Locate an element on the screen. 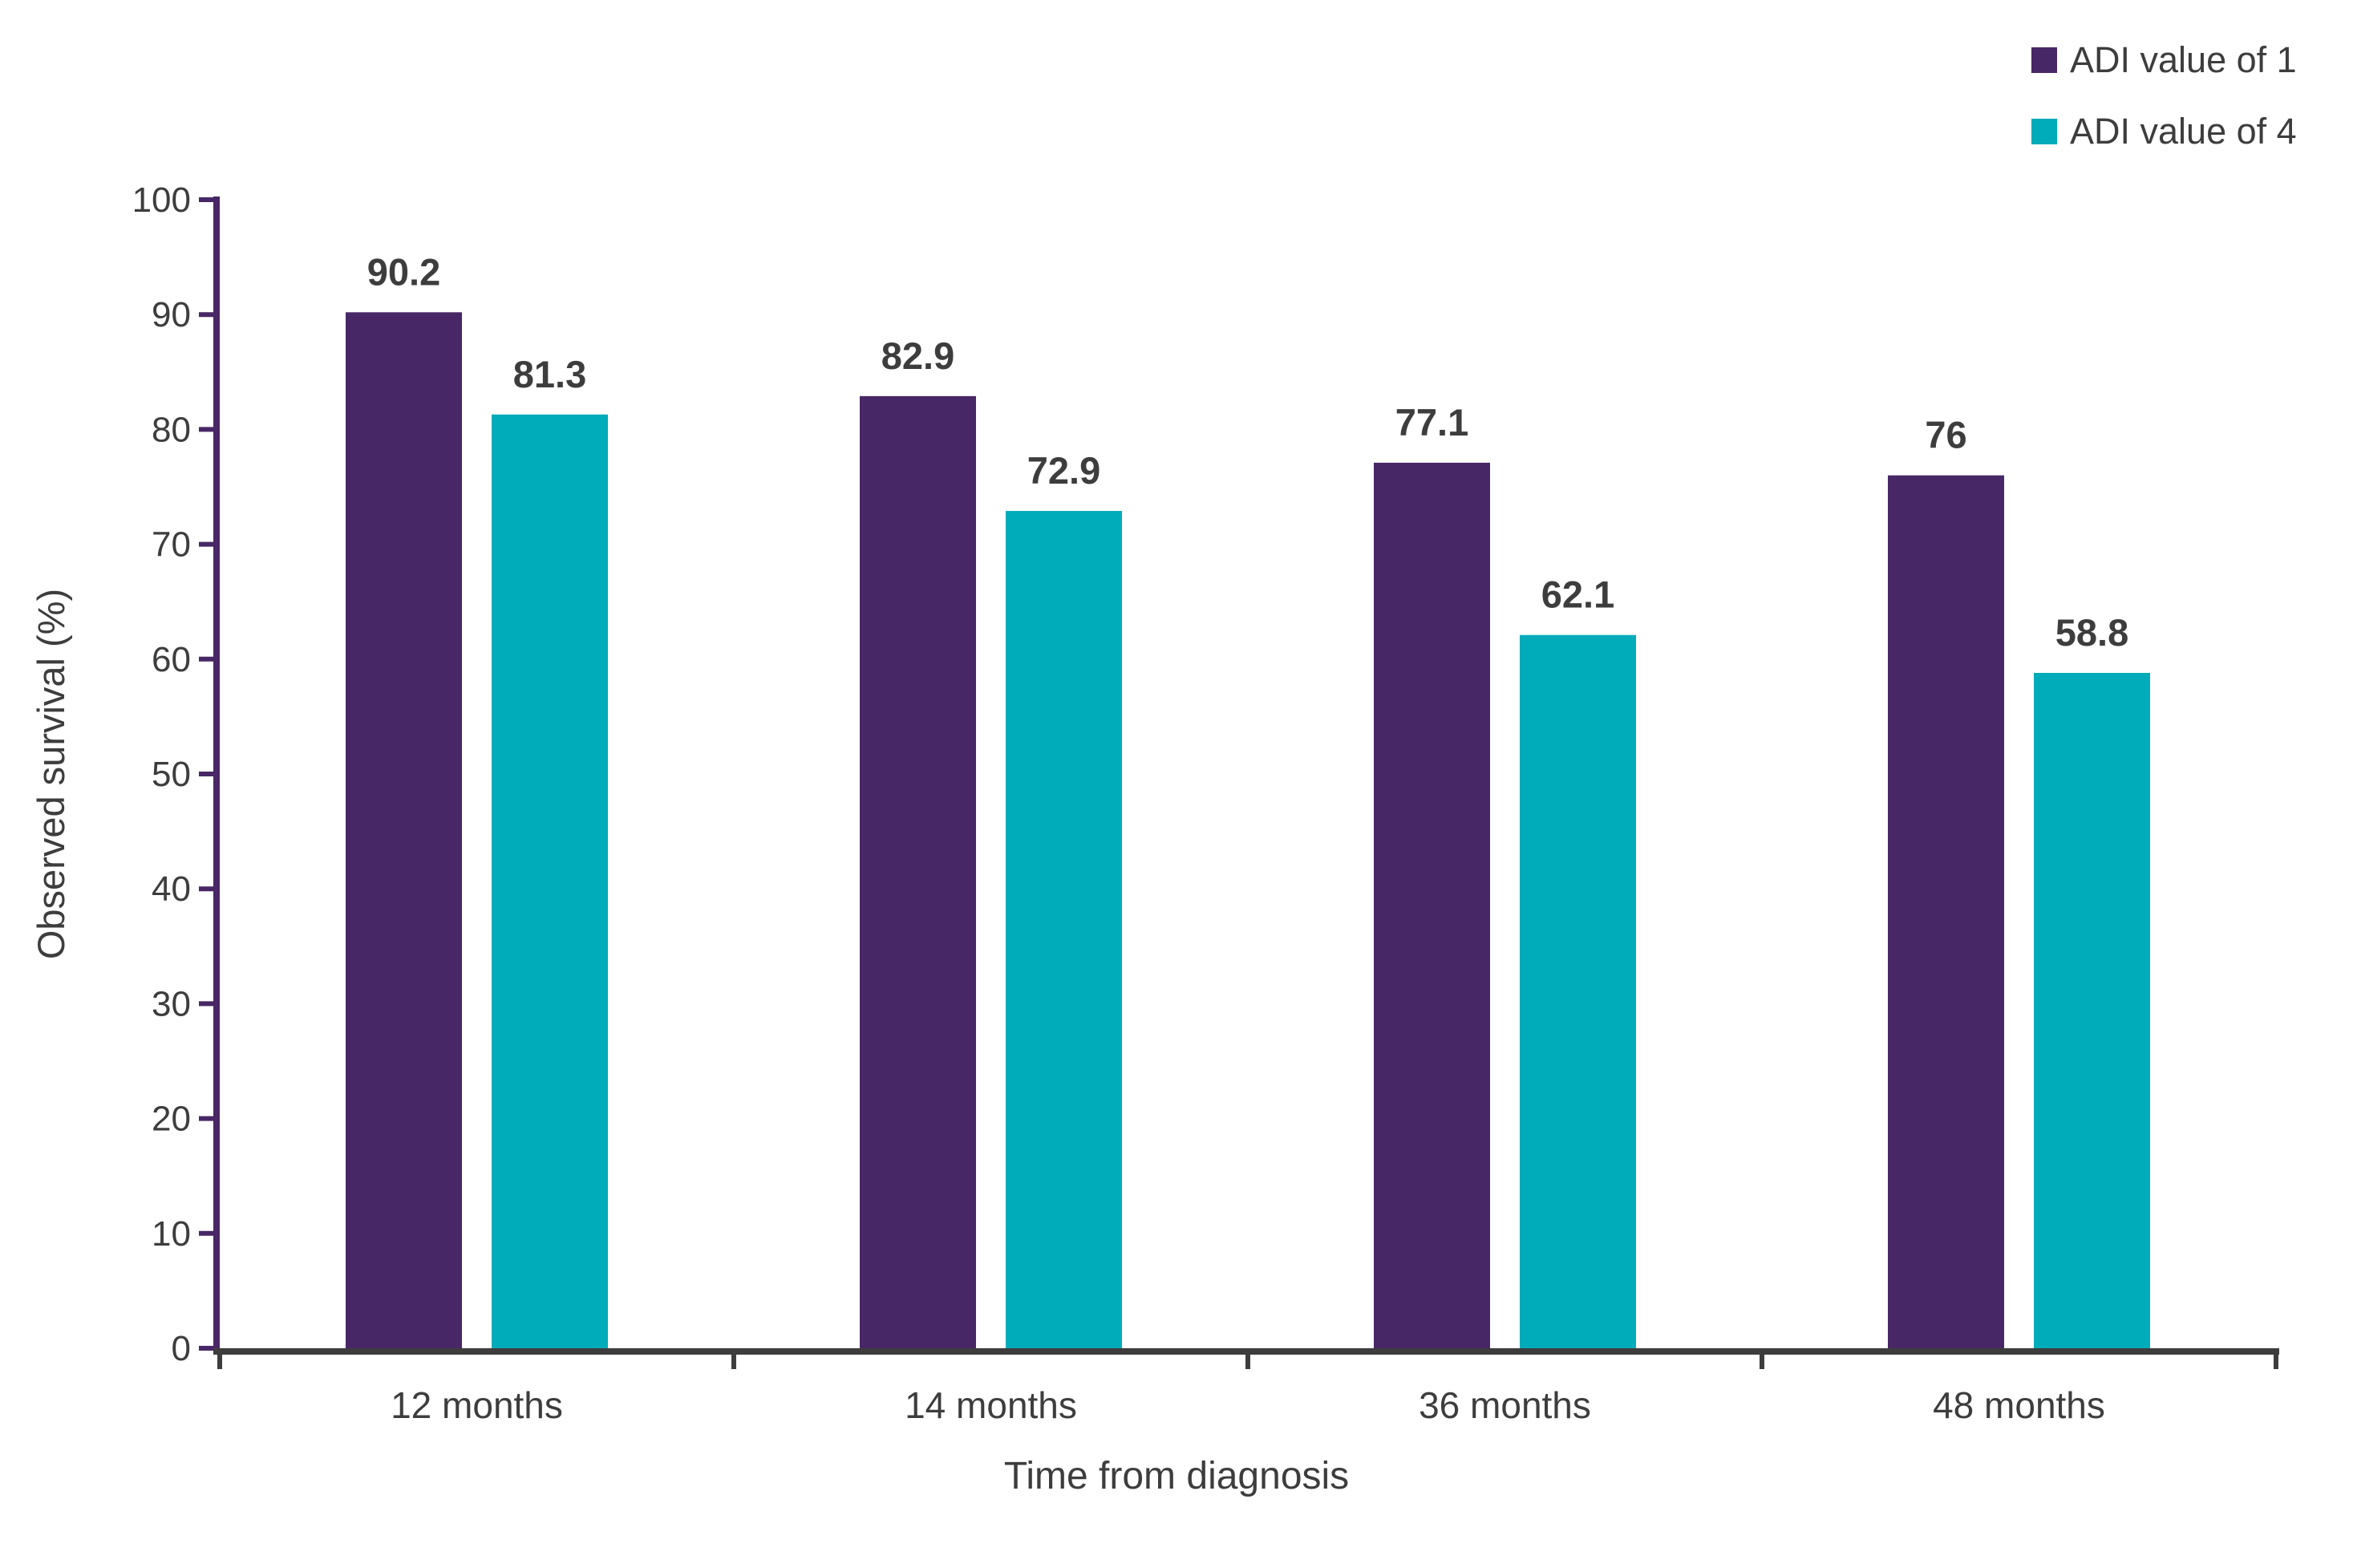  bar-value-label: 82.9 is located at coordinates (917, 355).